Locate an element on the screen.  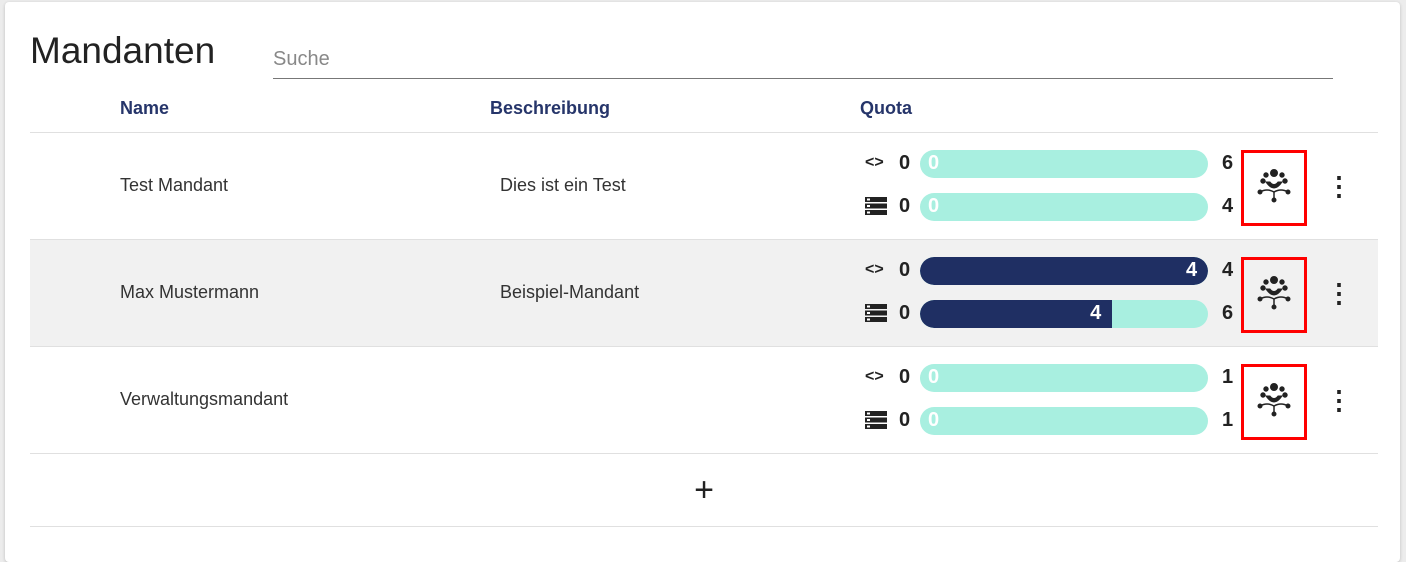
tenant-name: Verwaltungsmandant is located at coordinates (204, 399).